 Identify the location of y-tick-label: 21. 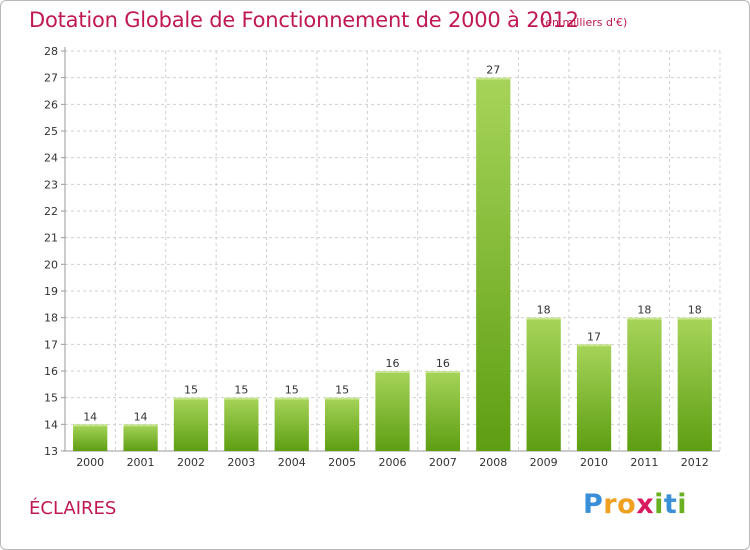
(51, 238).